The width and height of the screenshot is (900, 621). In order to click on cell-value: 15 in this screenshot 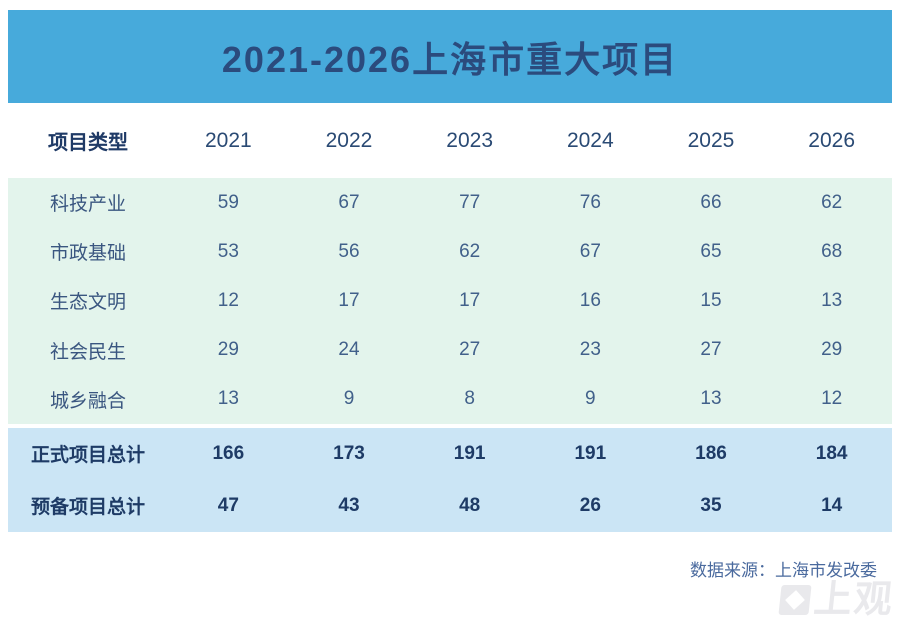, I will do `click(711, 300)`.